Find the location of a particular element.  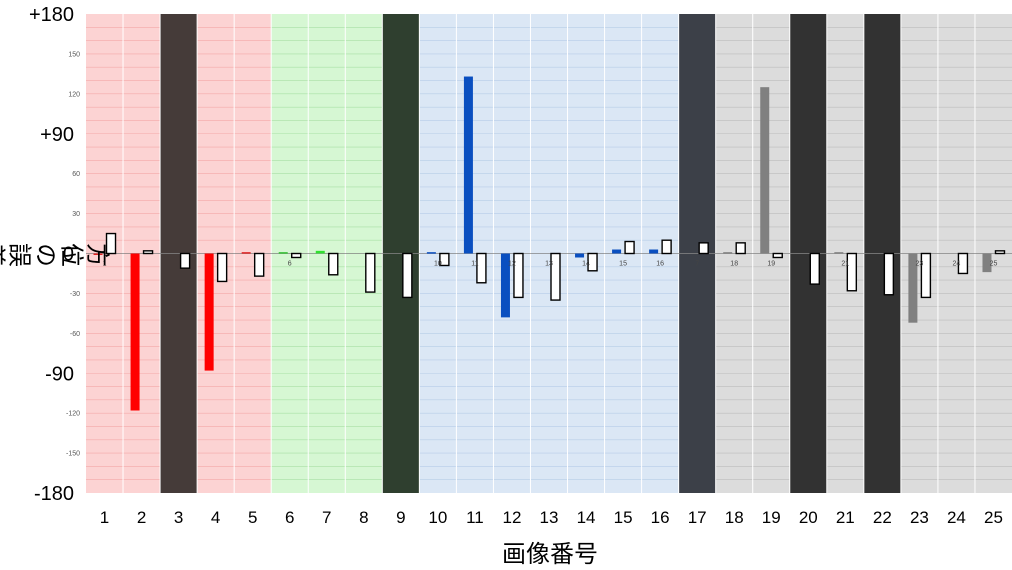

x-tick-label: 12 is located at coordinates (511, 517).